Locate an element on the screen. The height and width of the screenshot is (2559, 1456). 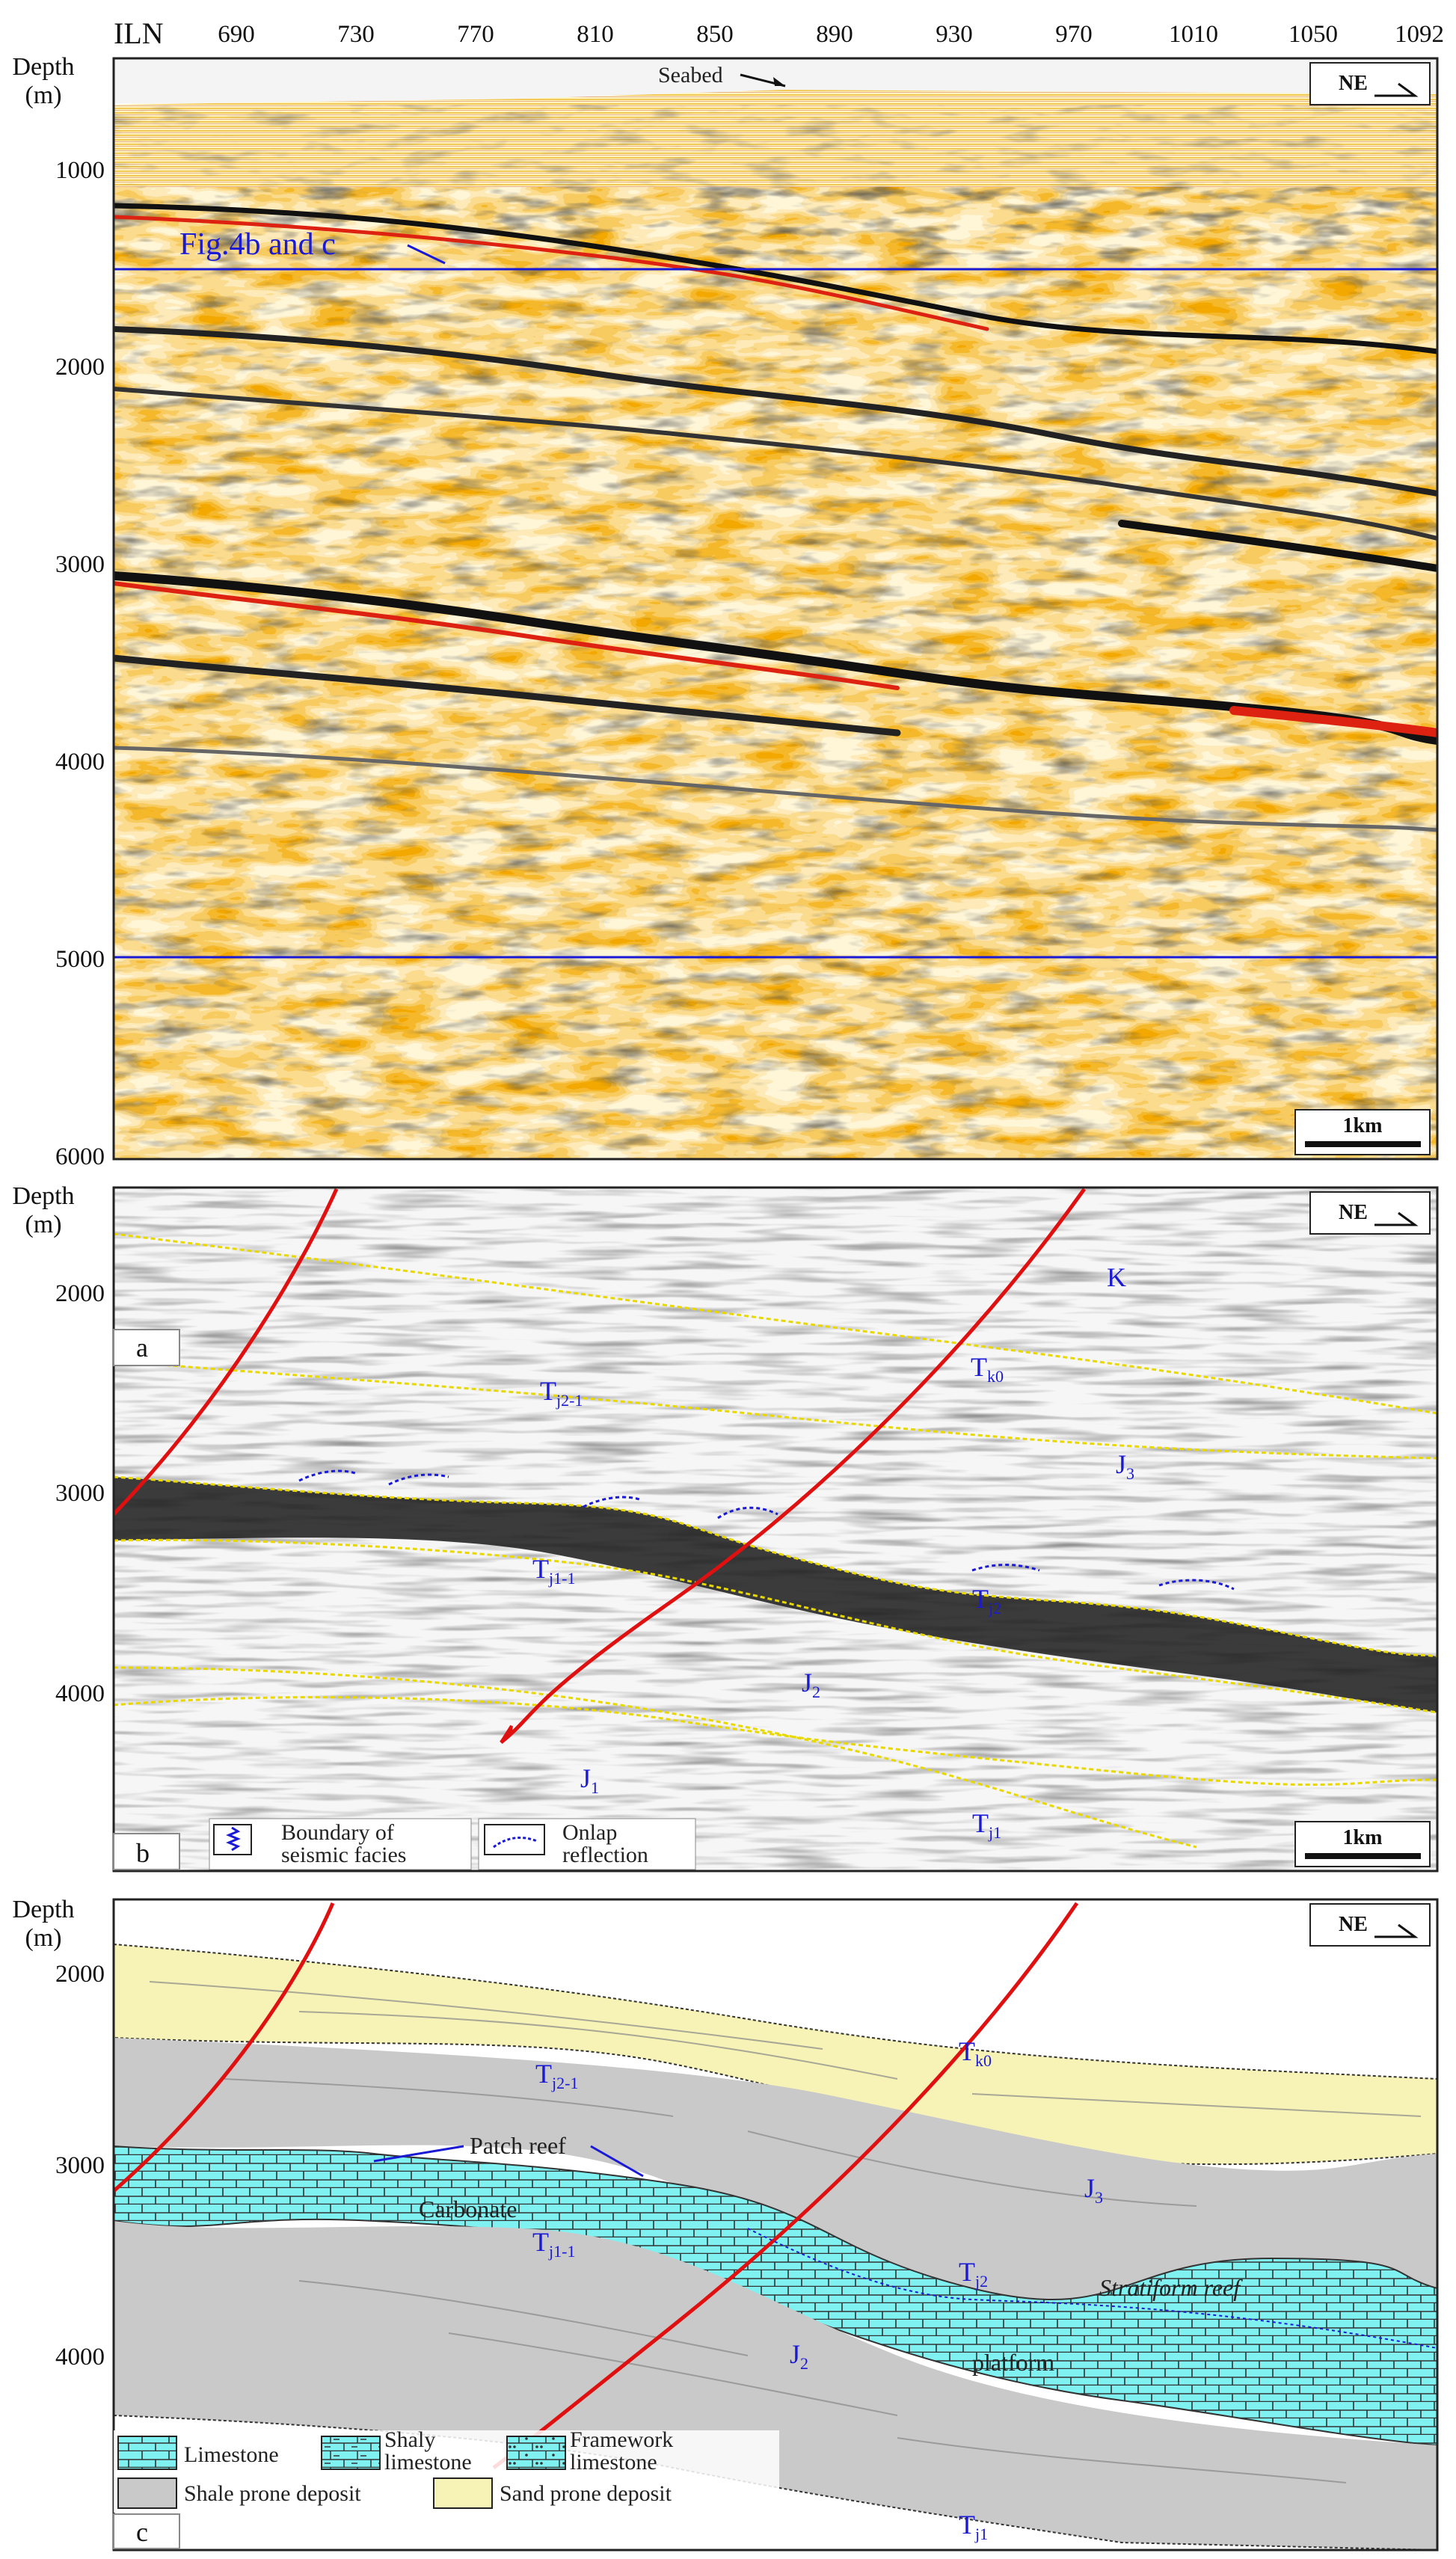
b-depth-tick-2000: 2000 is located at coordinates (80, 1293).